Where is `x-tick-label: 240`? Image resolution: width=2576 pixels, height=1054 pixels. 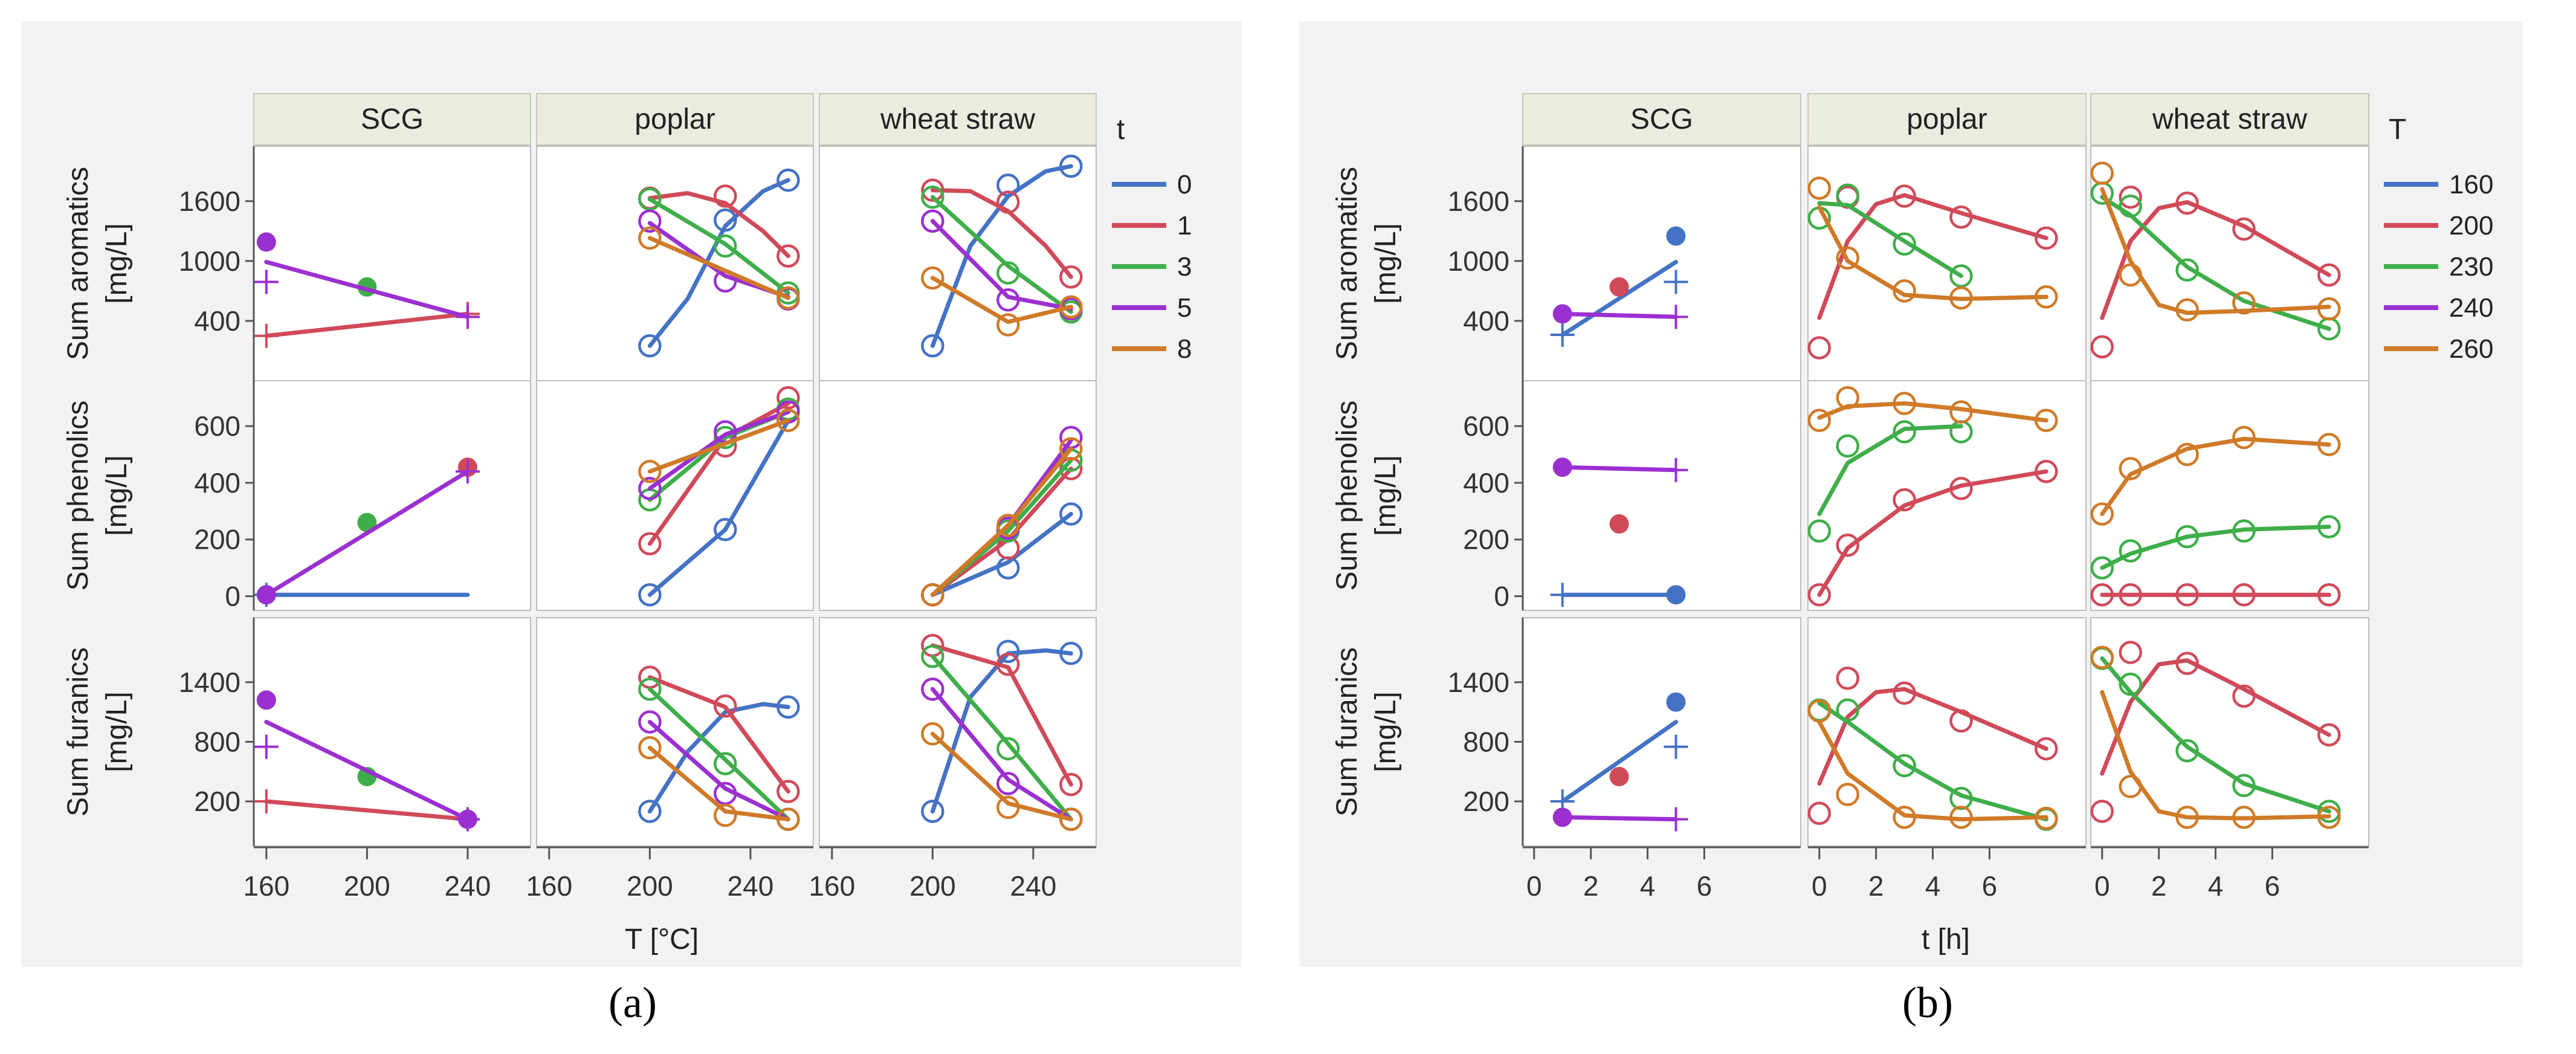
x-tick-label: 240 is located at coordinates (1033, 886).